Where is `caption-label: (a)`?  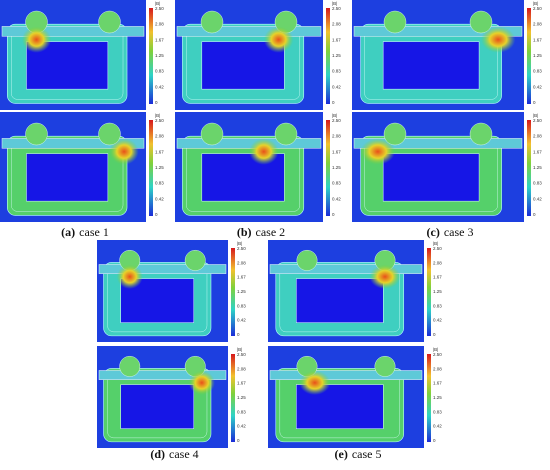 caption-label: (a) is located at coordinates (68, 232).